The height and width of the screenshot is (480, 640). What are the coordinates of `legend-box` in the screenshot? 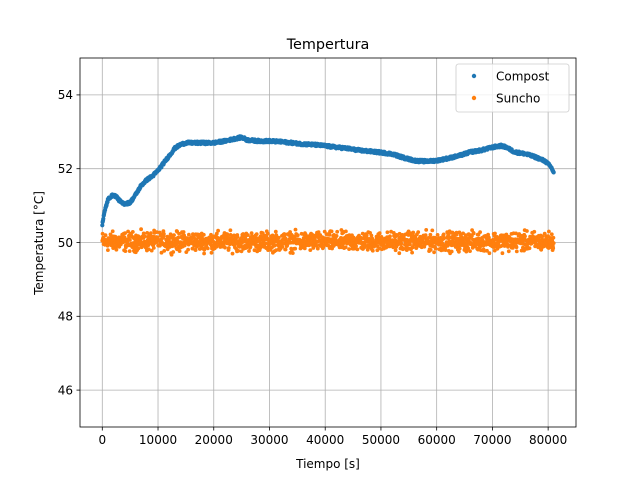 It's located at (512, 88).